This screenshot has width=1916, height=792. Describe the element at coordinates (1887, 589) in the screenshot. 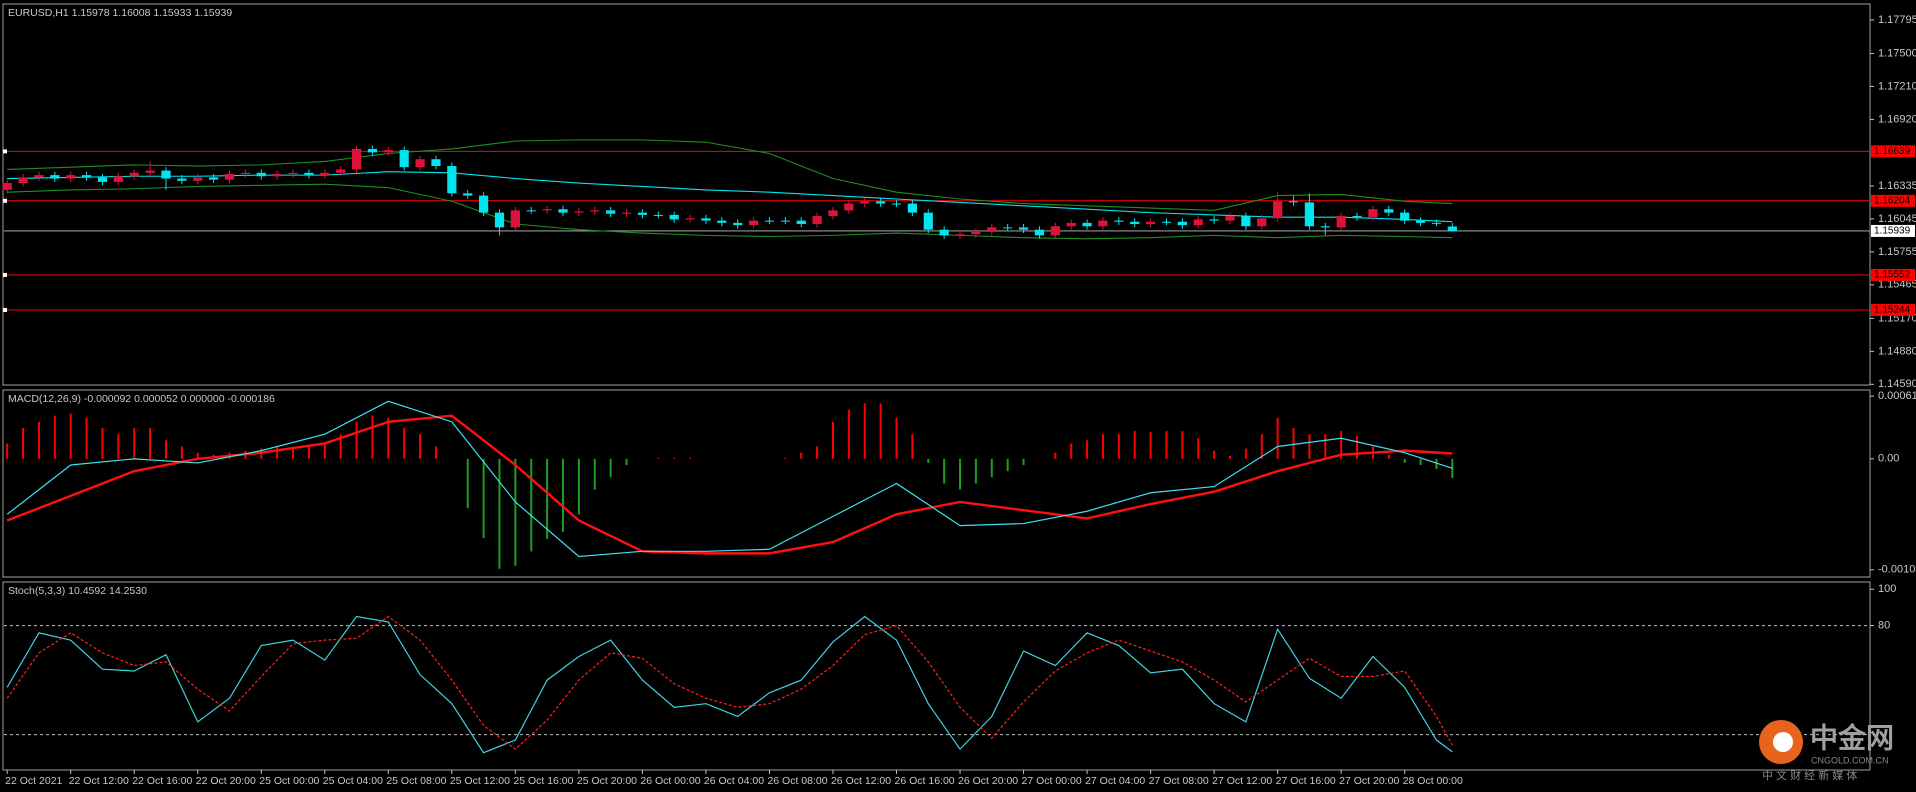

I see `y-tick-label: 100` at that location.